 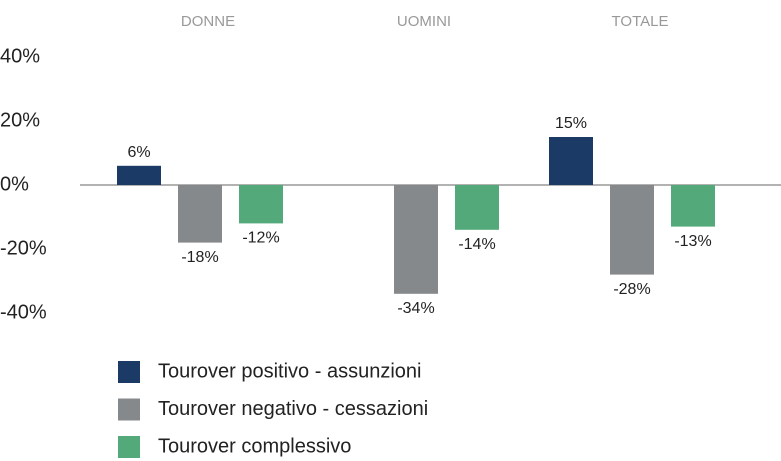 What do you see at coordinates (415, 308) in the screenshot?
I see `value-label: -34%` at bounding box center [415, 308].